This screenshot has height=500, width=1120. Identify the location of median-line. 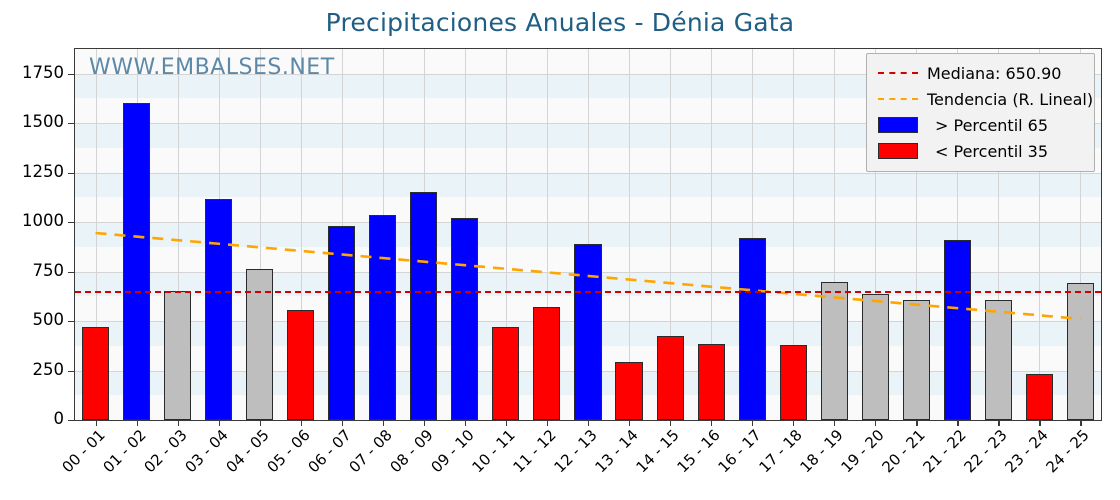
(588, 292).